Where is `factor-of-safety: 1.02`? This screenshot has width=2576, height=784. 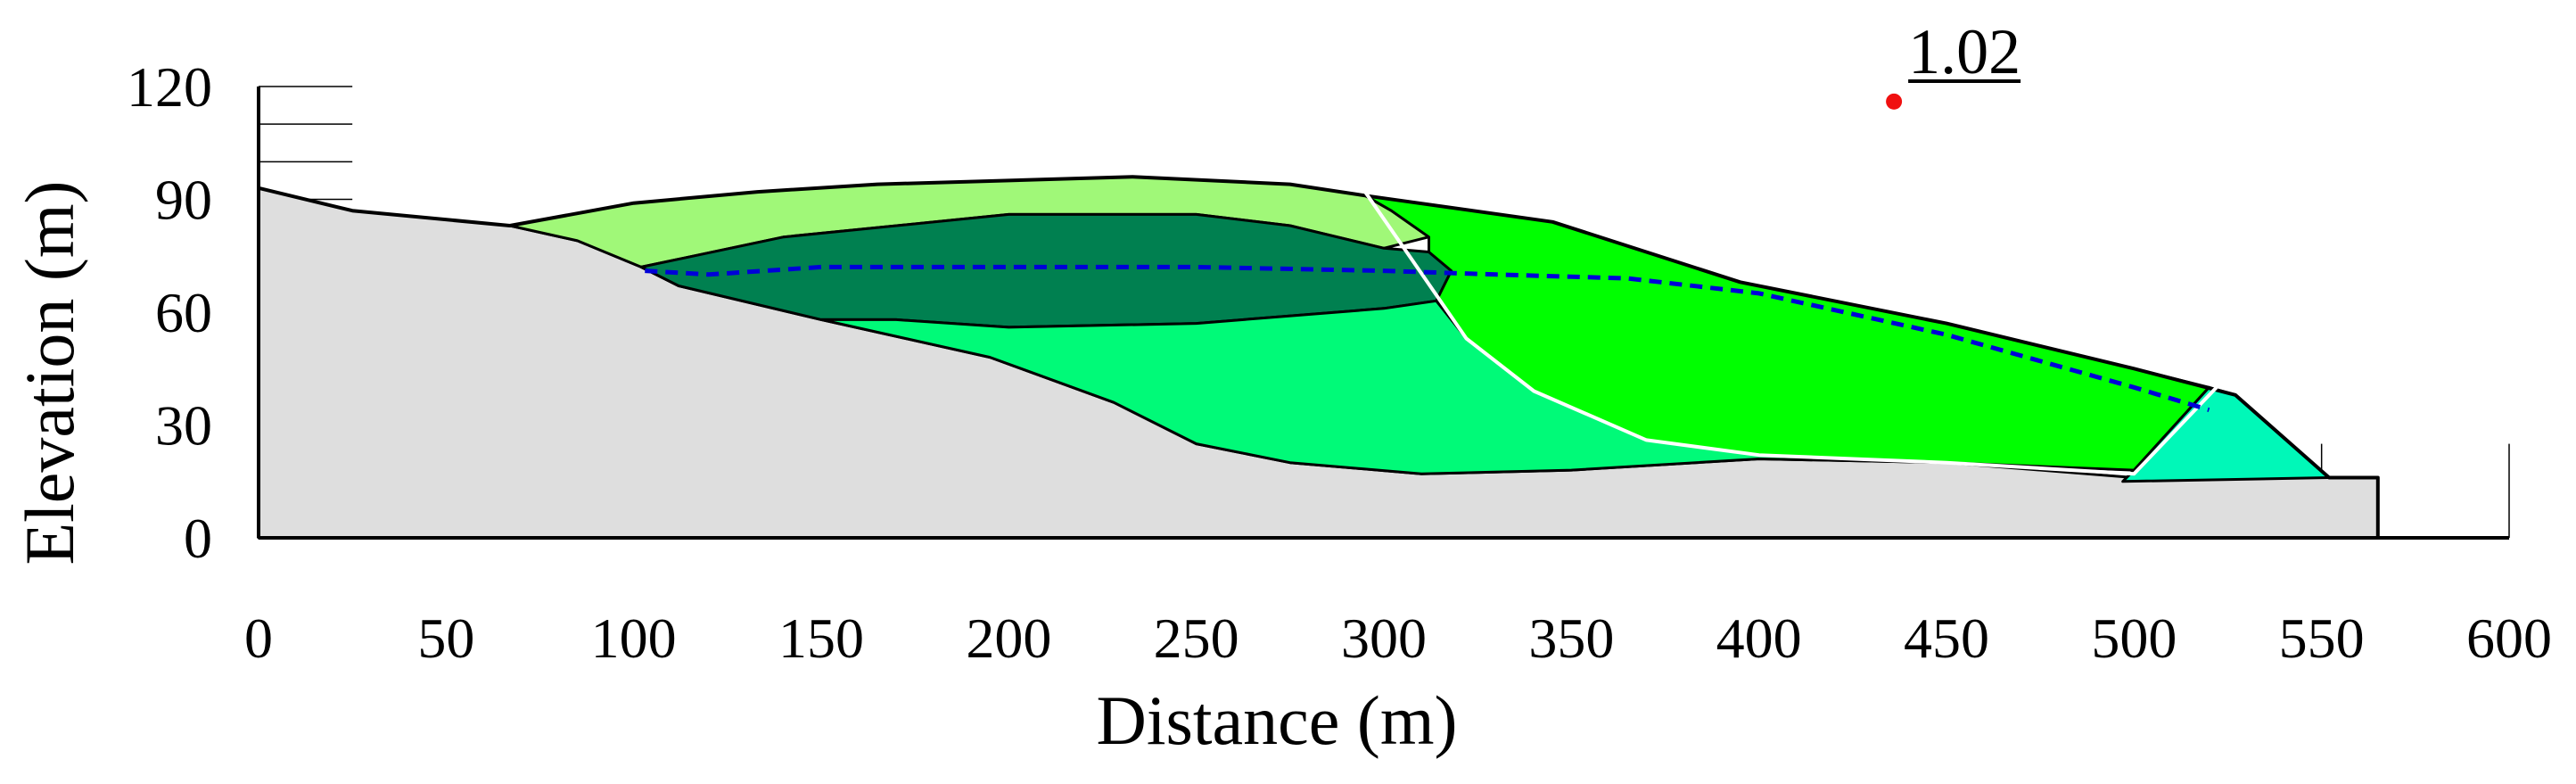 factor-of-safety: 1.02 is located at coordinates (1953, 63).